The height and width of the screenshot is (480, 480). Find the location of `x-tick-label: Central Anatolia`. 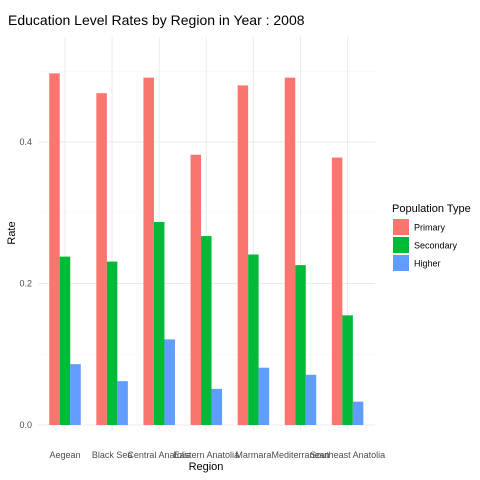

x-tick-label: Central Anatolia is located at coordinates (159, 455).